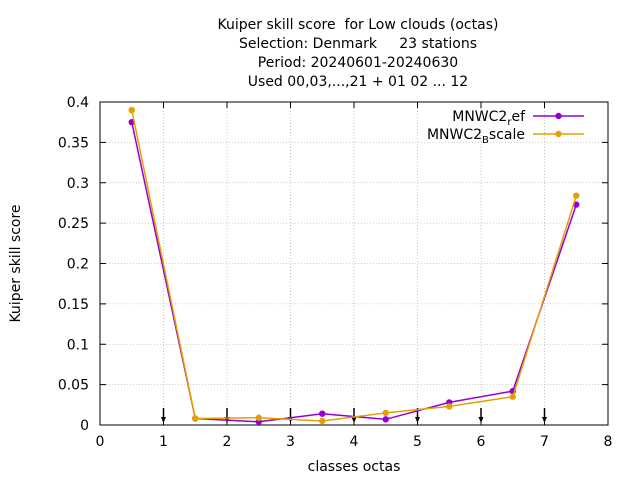  Describe the element at coordinates (16, 263) in the screenshot. I see `y-axis-label: Kuiper skill score` at that location.